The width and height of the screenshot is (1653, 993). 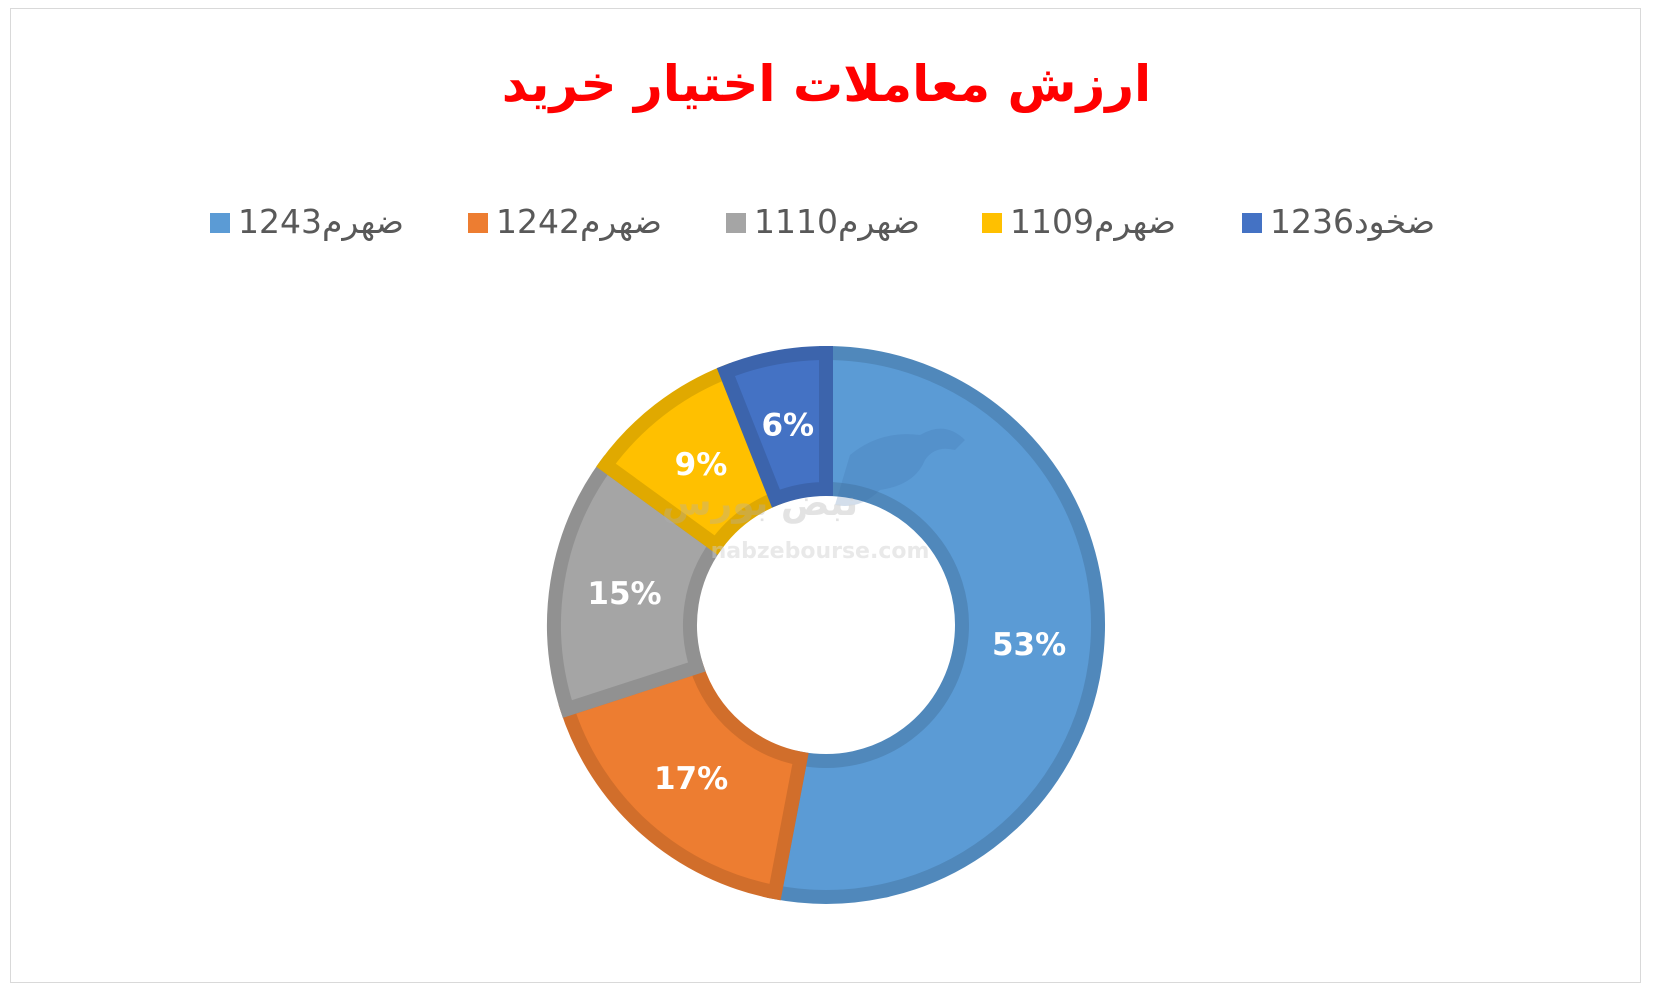 I want to click on legend-label-2: ضهرم1242, so click(x=579, y=221).